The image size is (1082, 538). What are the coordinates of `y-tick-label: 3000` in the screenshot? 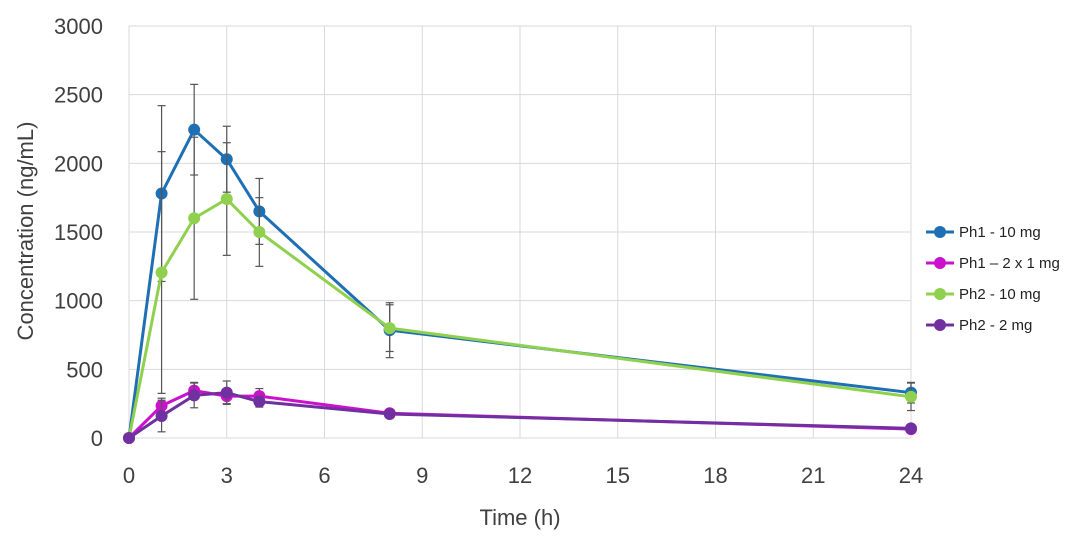 It's located at (78, 26).